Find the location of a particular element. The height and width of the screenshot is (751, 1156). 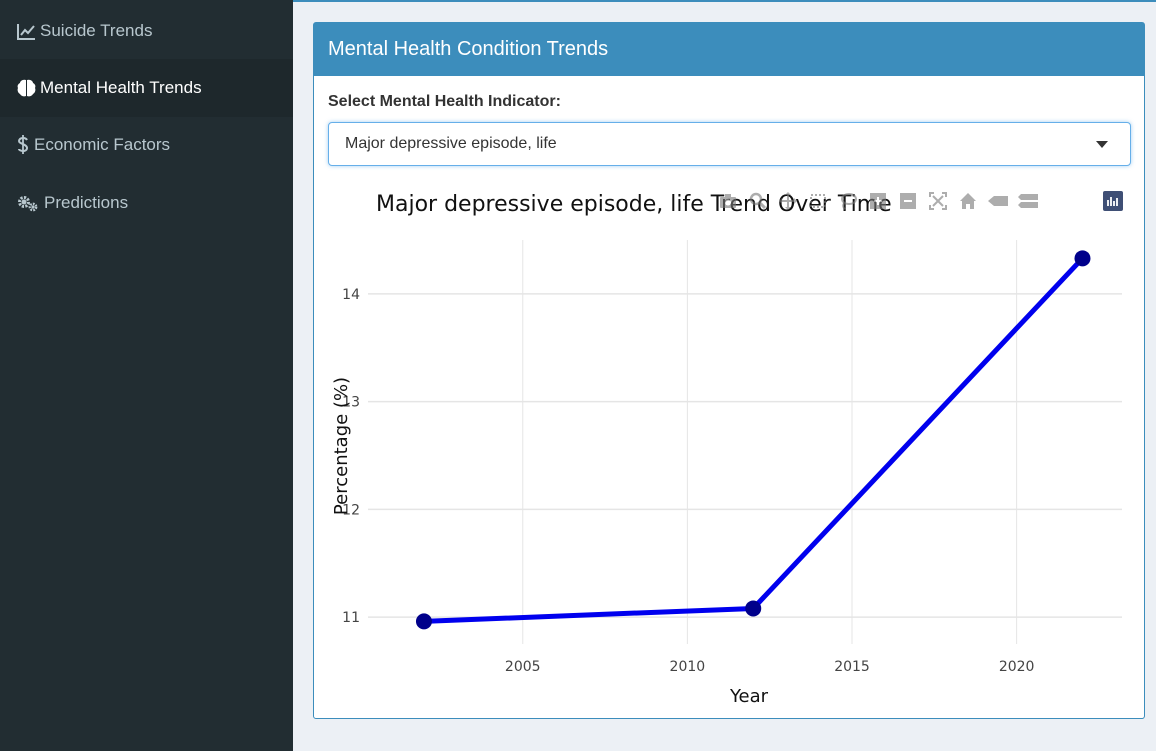

x-tick-label: 2020 is located at coordinates (1017, 667).